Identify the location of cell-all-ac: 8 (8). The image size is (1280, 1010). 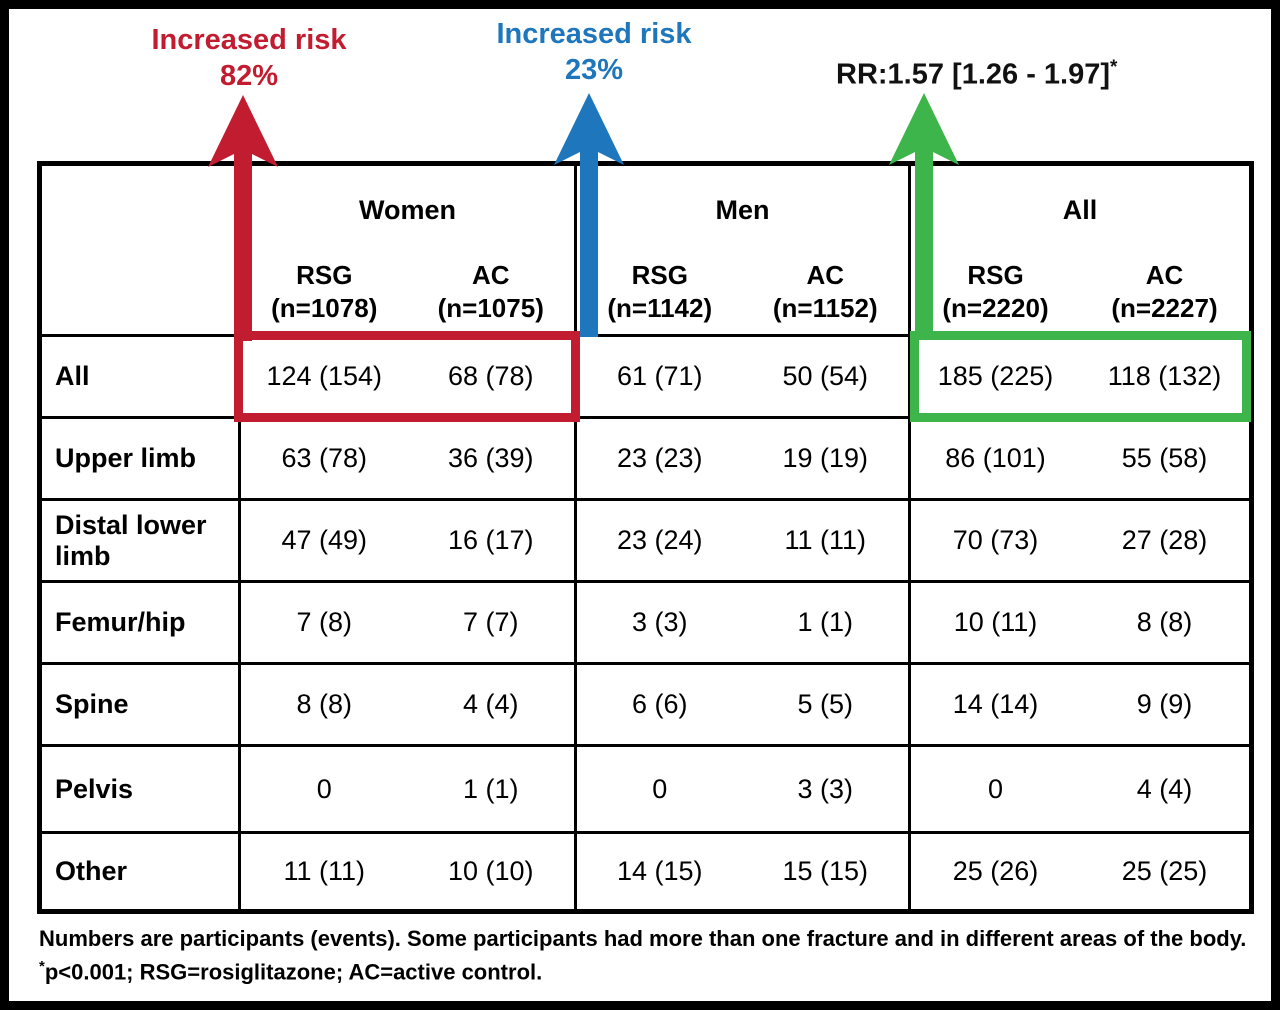
(1164, 622).